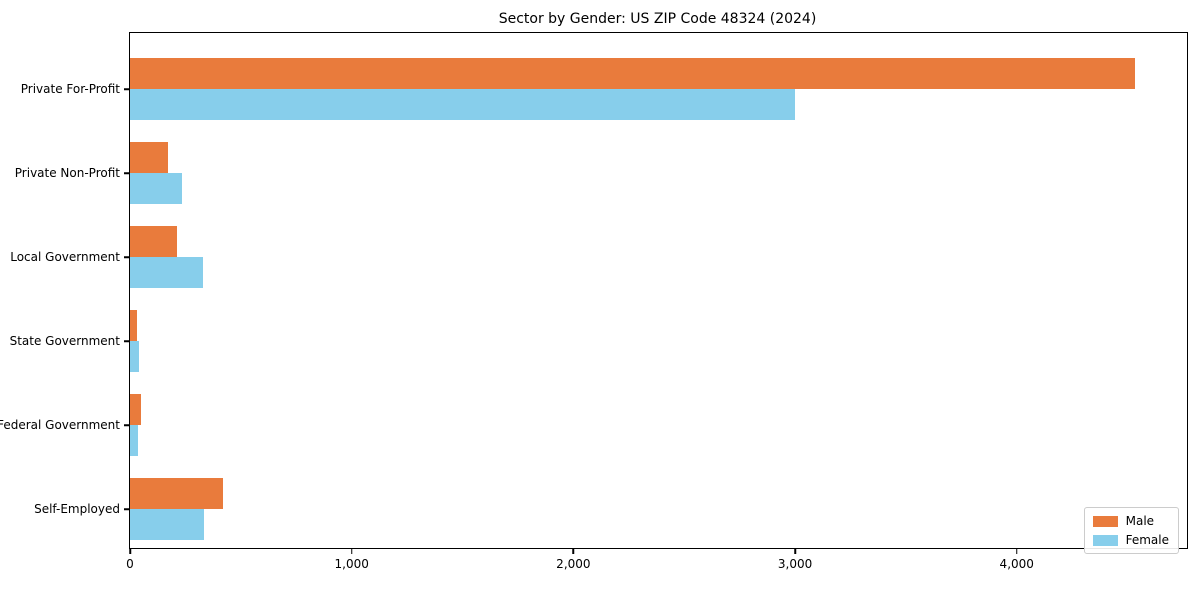 The width and height of the screenshot is (1200, 600). Describe the element at coordinates (633, 73) in the screenshot. I see `bar-male-private-for-profit` at that location.